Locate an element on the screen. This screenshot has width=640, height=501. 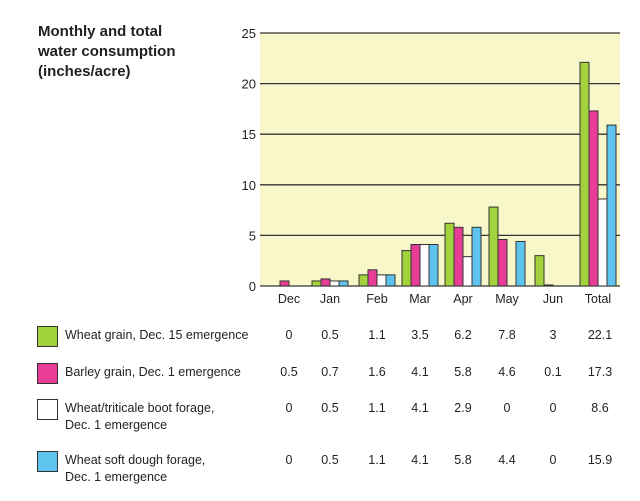
data-label: 15.9 is located at coordinates (600, 460).